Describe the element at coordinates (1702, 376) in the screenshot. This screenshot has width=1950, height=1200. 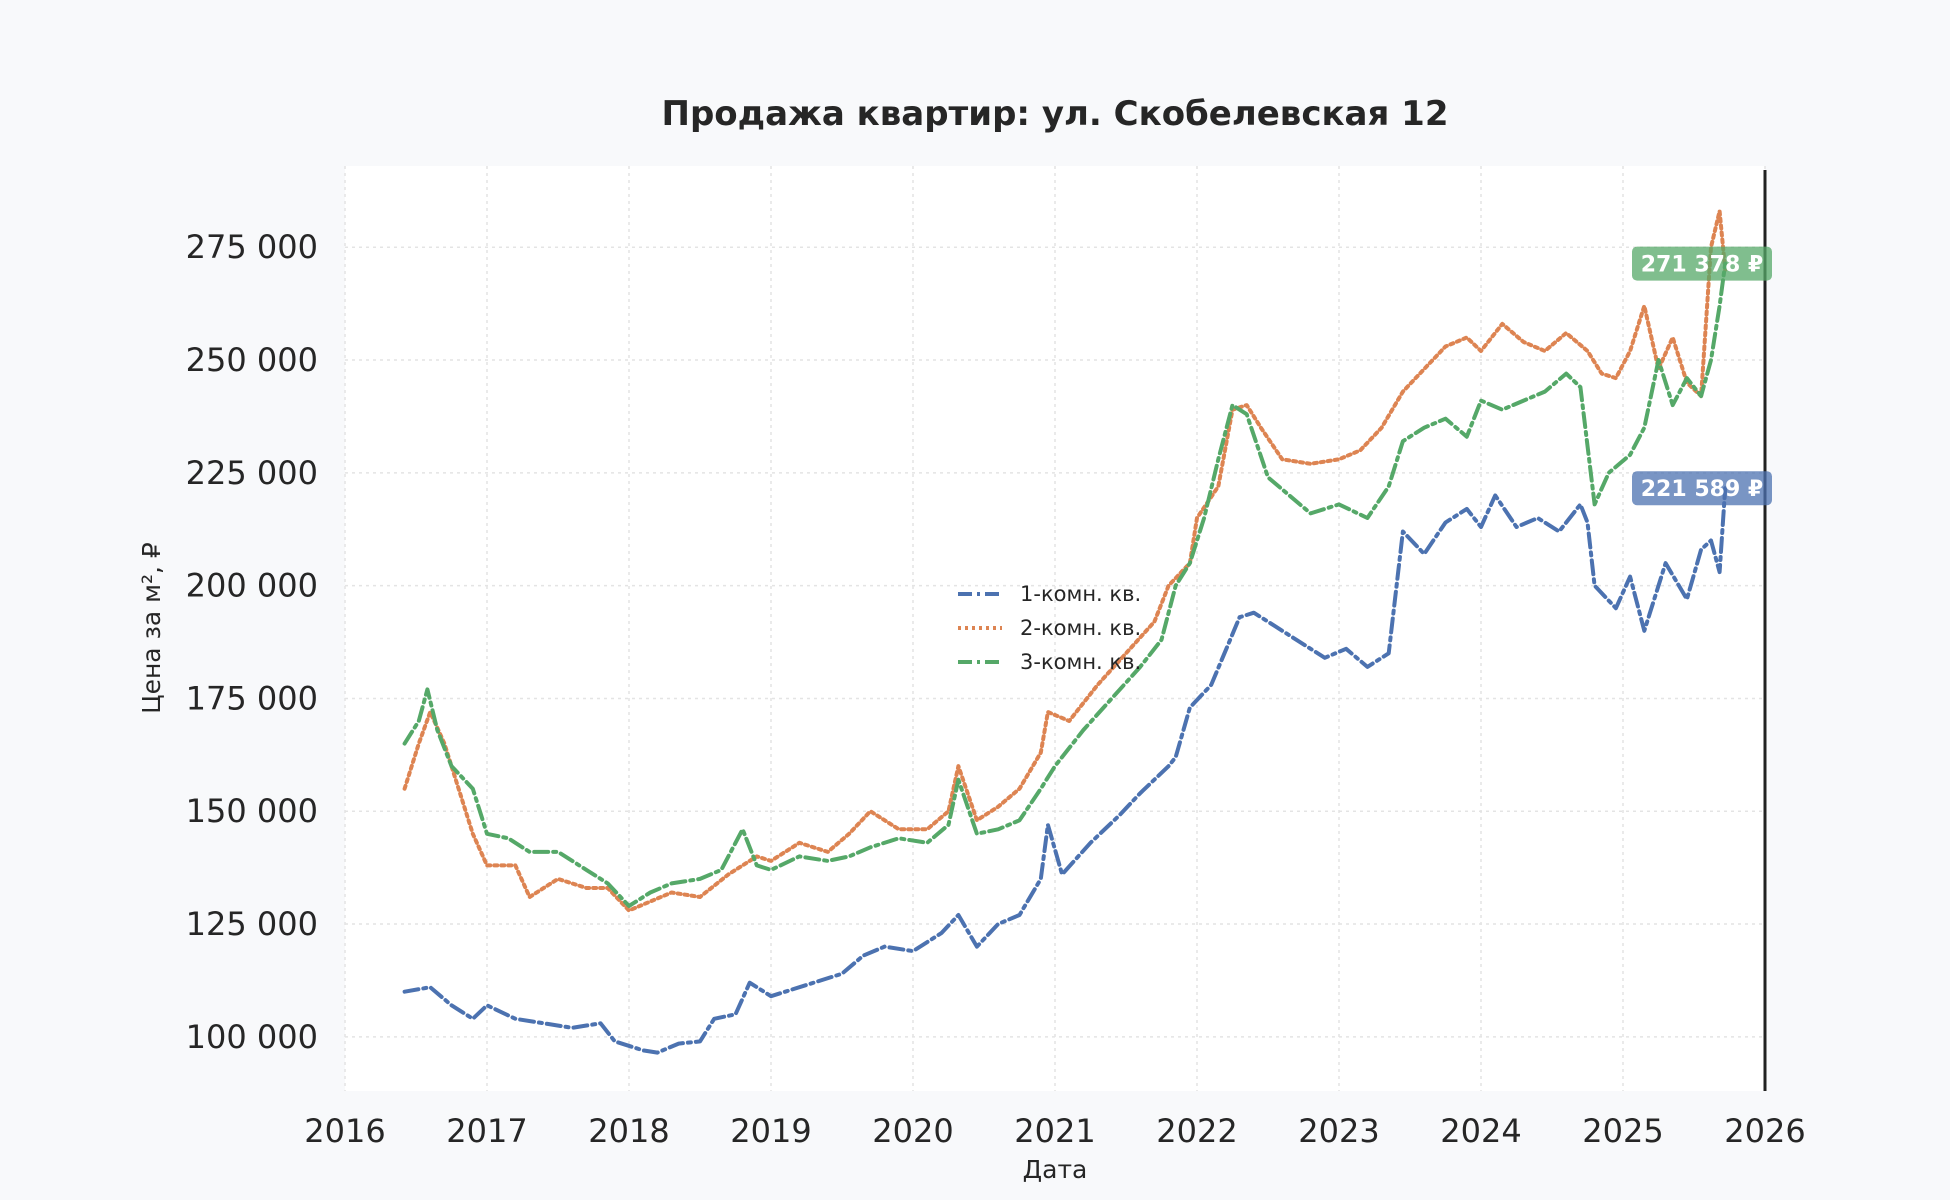
I see `end-value-labels: 271 378 ₽ 221 589 ₽` at that location.